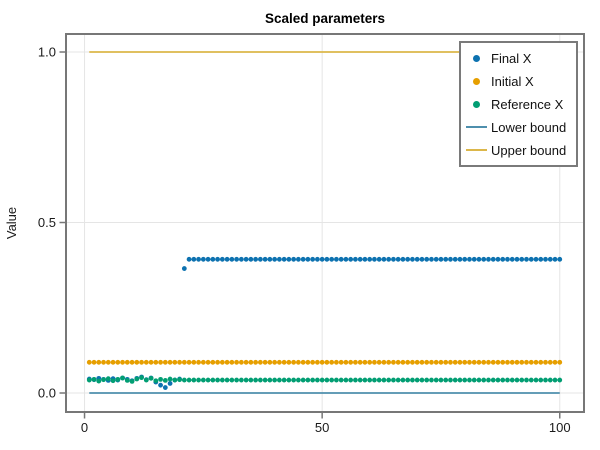 This screenshot has height=450, width=600. Describe the element at coordinates (476, 81) in the screenshot. I see `initial-x-marker-icon` at that location.